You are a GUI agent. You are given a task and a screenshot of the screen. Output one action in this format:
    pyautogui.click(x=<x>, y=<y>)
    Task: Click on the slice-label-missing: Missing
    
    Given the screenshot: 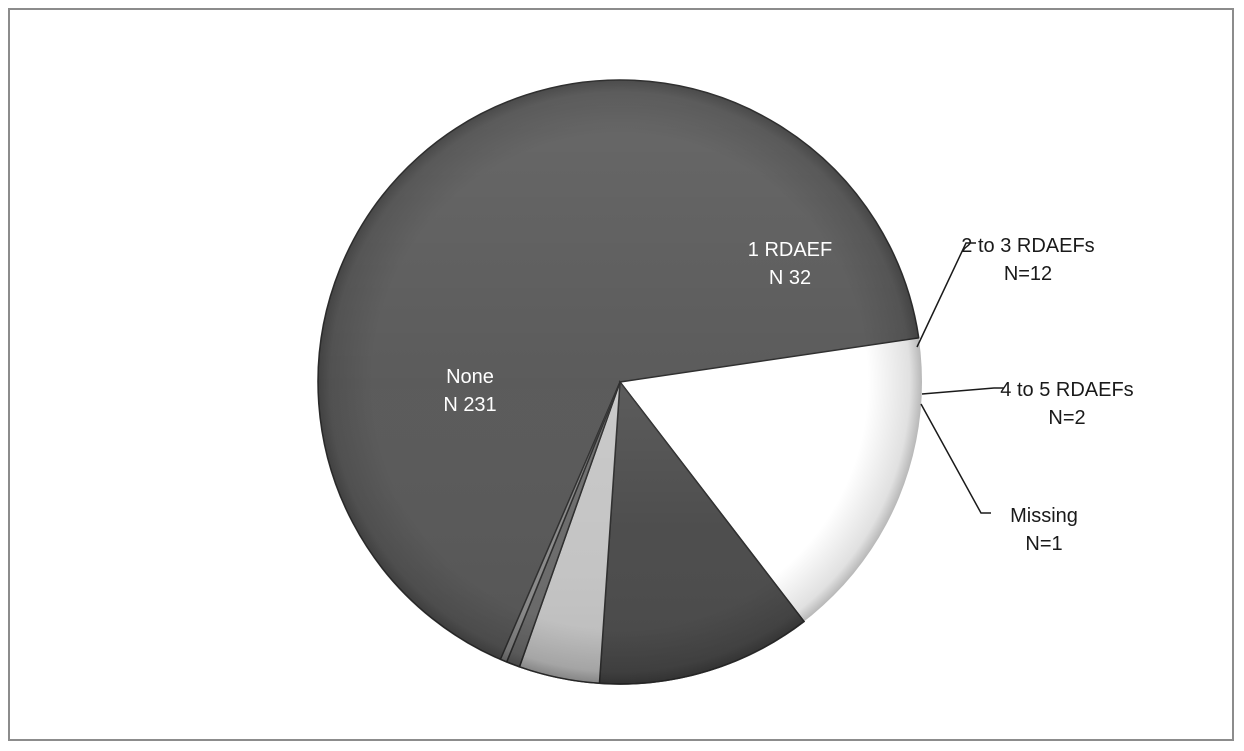 What is the action you would take?
    pyautogui.click(x=1044, y=516)
    